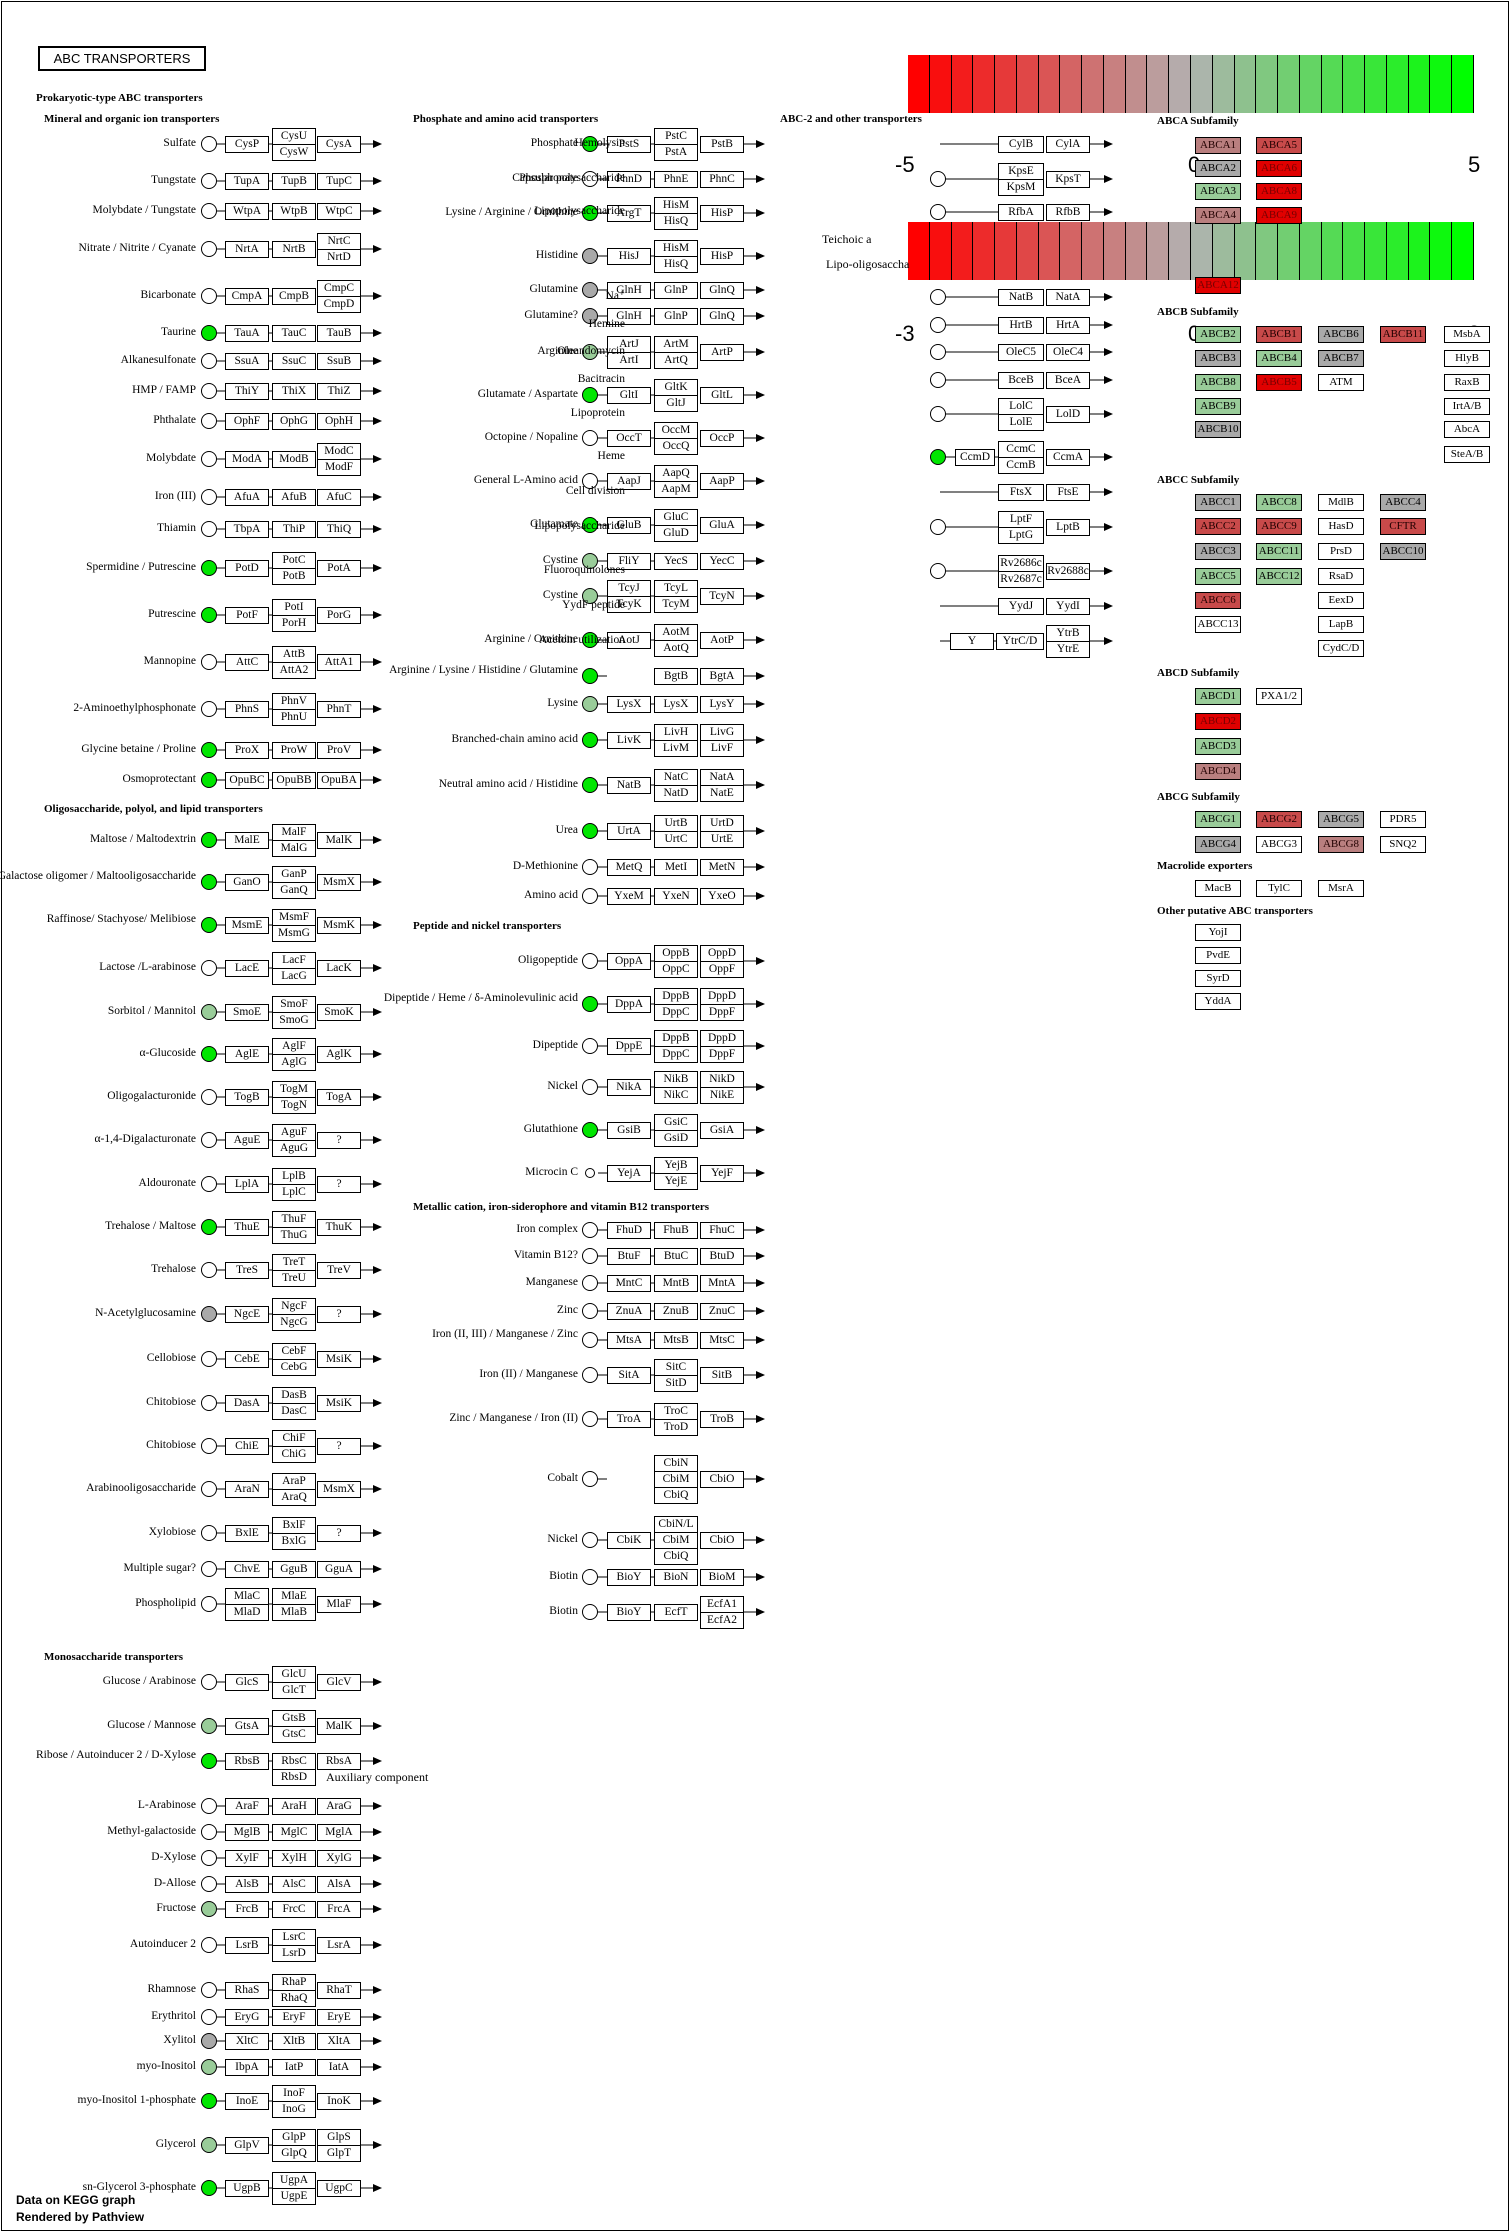 This screenshot has width=1512, height=2234. I want to click on gene-box: AotP, so click(722, 640).